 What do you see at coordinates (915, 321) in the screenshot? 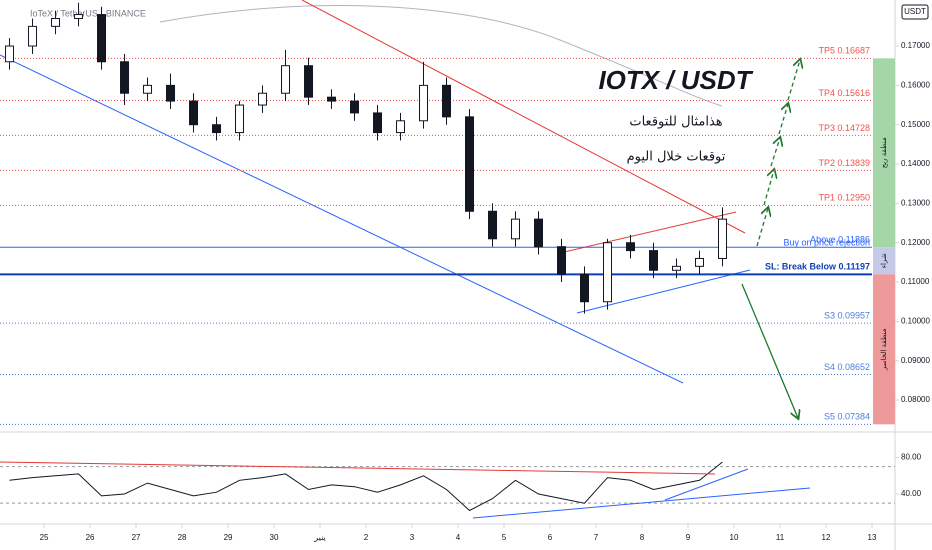
I see `y-tick-label: 0.10000` at bounding box center [915, 321].